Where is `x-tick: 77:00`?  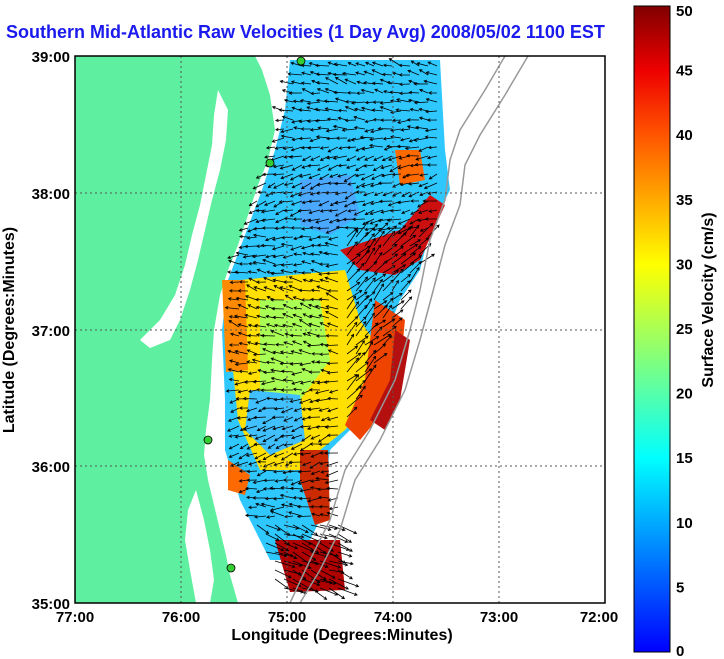 x-tick: 77:00 is located at coordinates (75, 617).